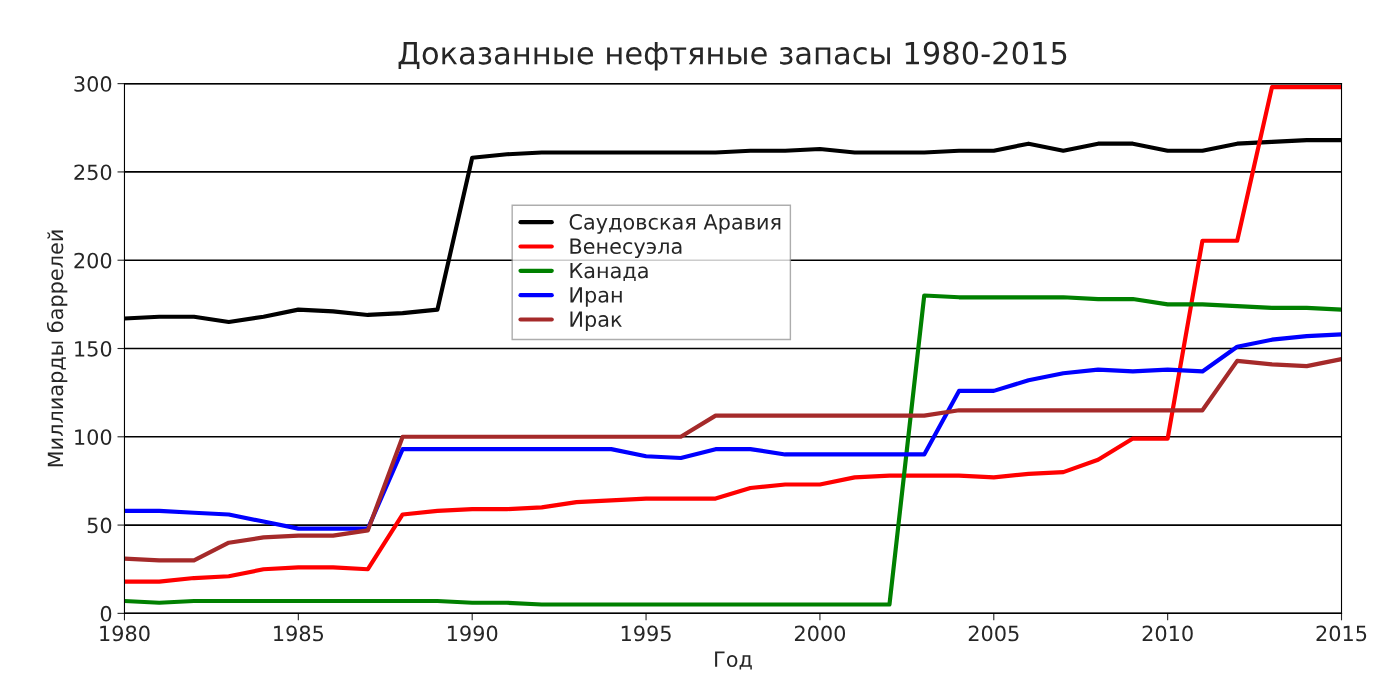  Describe the element at coordinates (1341, 633) in the screenshot. I see `x-tick-label: 2015` at that location.